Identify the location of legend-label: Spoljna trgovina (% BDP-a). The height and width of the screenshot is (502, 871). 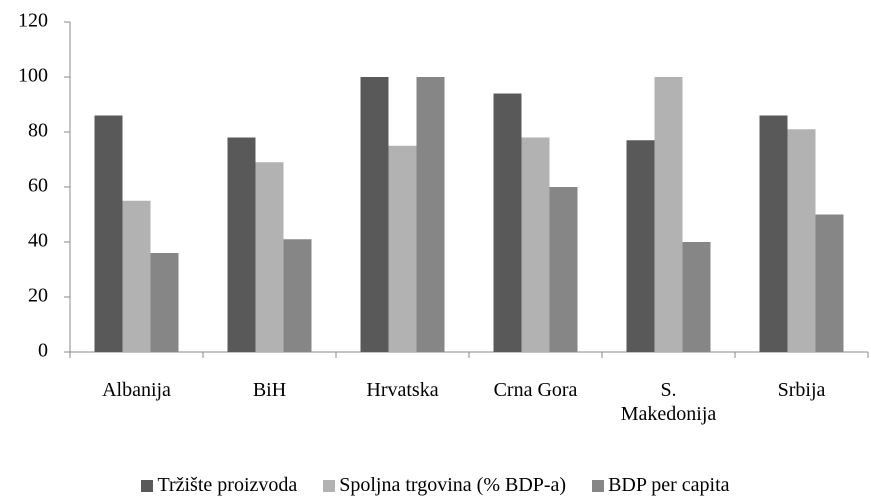
(453, 485).